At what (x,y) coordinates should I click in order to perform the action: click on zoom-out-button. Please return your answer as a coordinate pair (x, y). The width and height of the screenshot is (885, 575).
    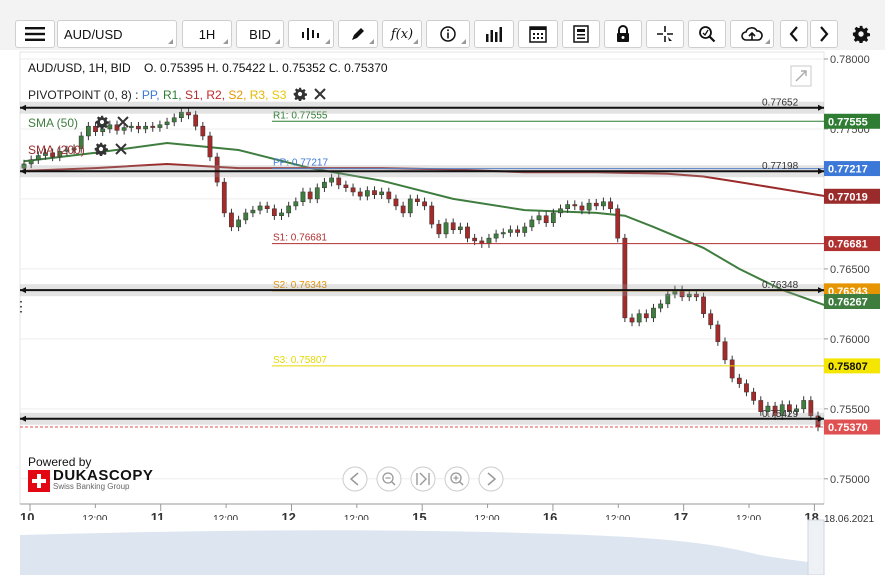
    Looking at the image, I should click on (389, 479).